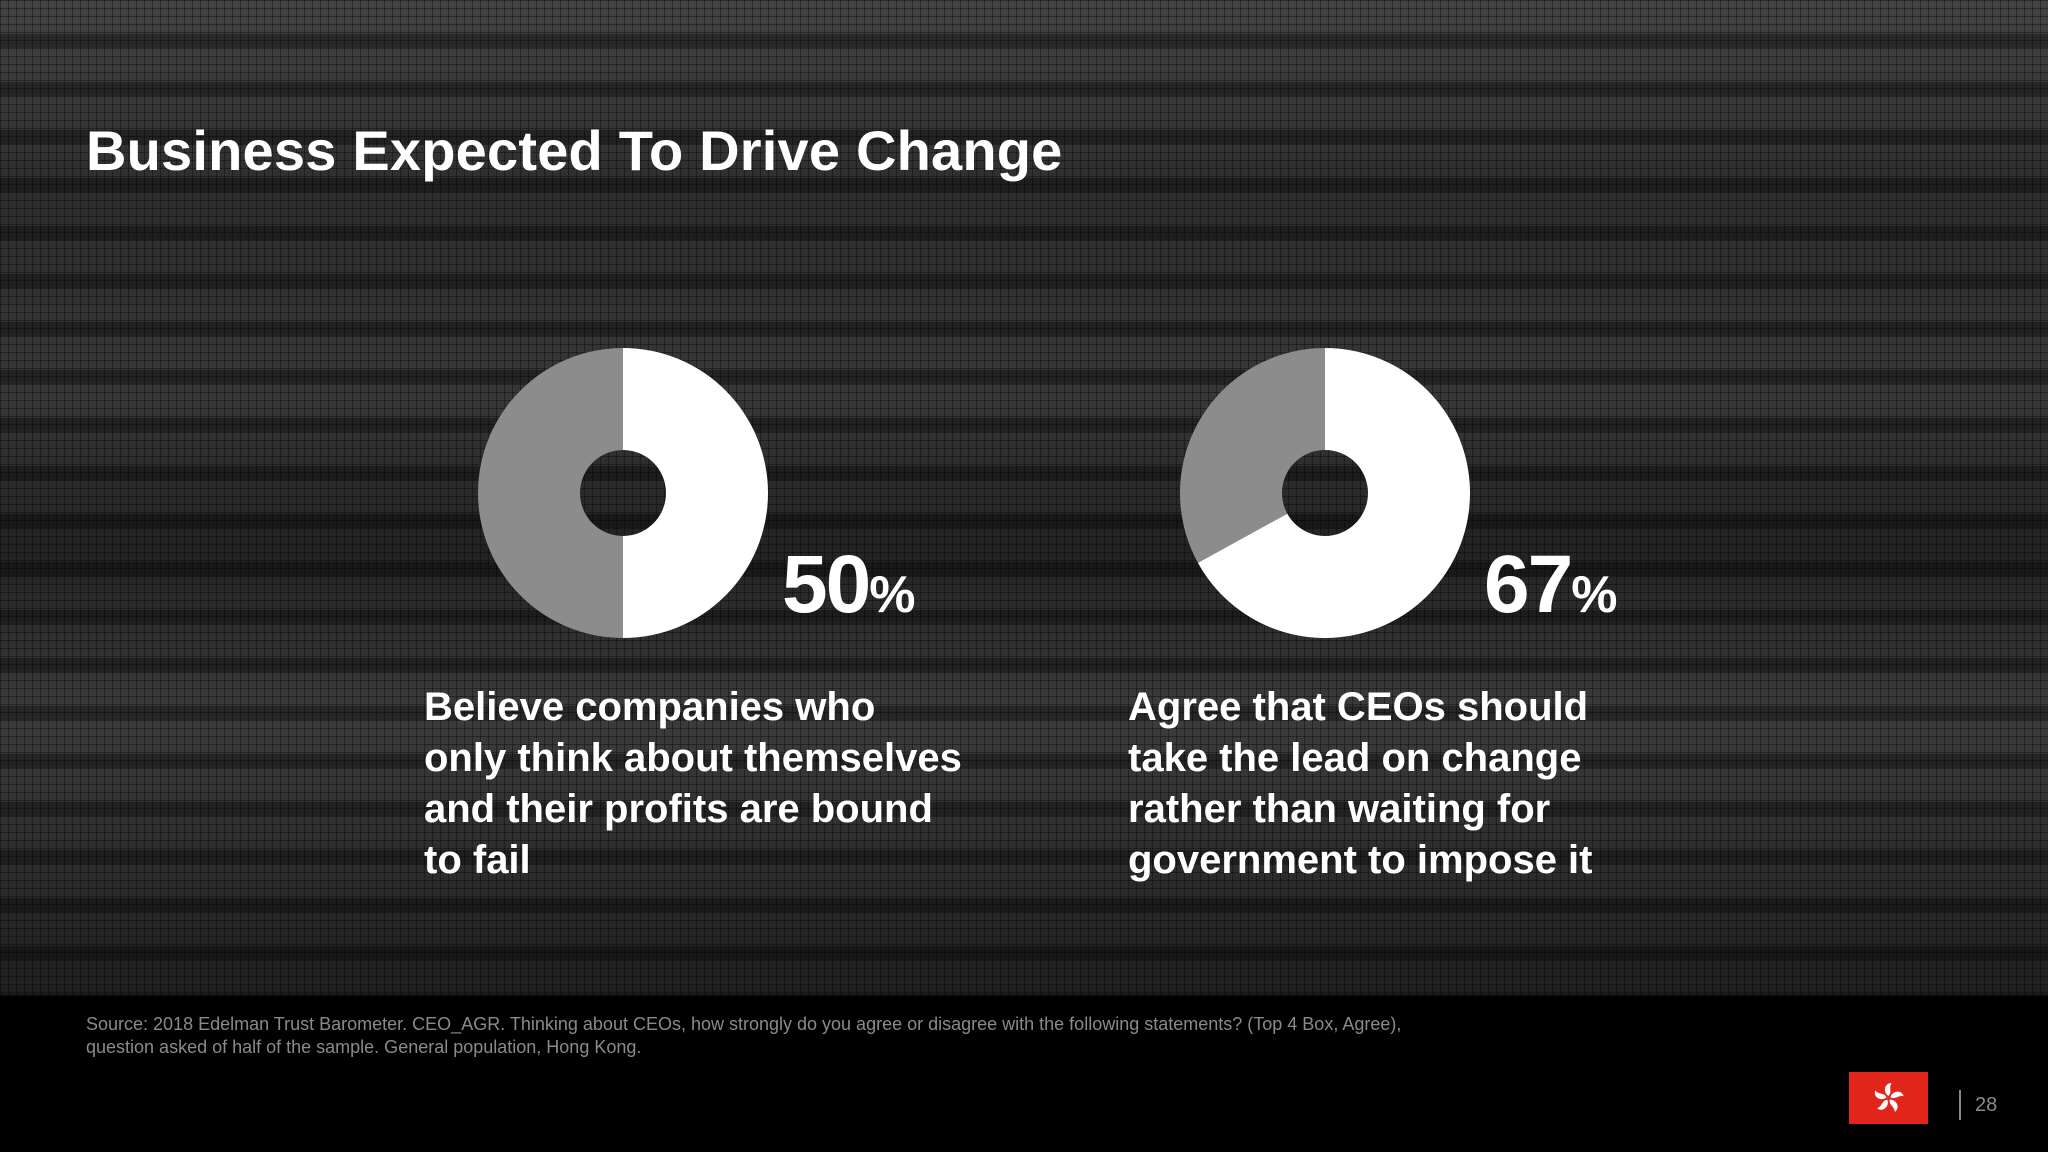 Image resolution: width=2048 pixels, height=1152 pixels. What do you see at coordinates (1960, 1105) in the screenshot?
I see `footer-divider` at bounding box center [1960, 1105].